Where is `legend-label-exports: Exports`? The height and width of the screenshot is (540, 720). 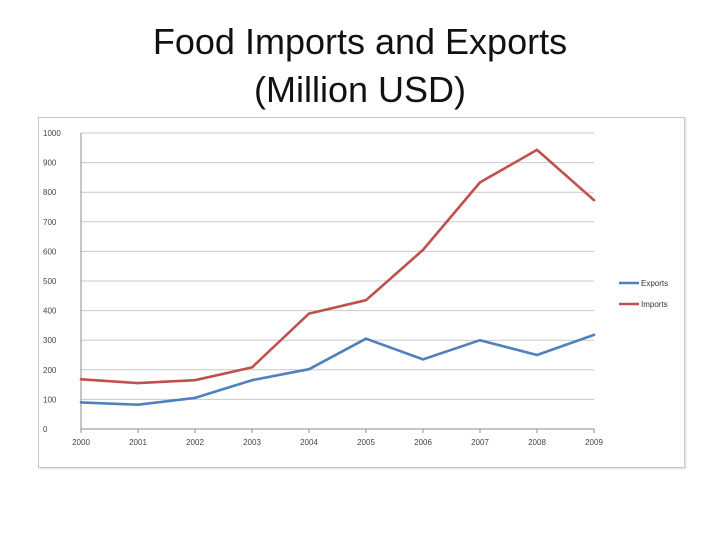 legend-label-exports: Exports is located at coordinates (654, 283).